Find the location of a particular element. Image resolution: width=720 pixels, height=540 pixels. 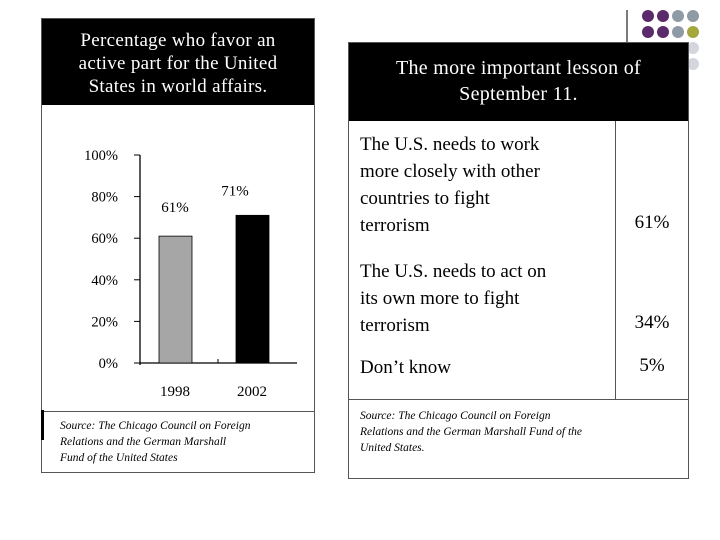

row-label: Don’t know is located at coordinates (482, 367).